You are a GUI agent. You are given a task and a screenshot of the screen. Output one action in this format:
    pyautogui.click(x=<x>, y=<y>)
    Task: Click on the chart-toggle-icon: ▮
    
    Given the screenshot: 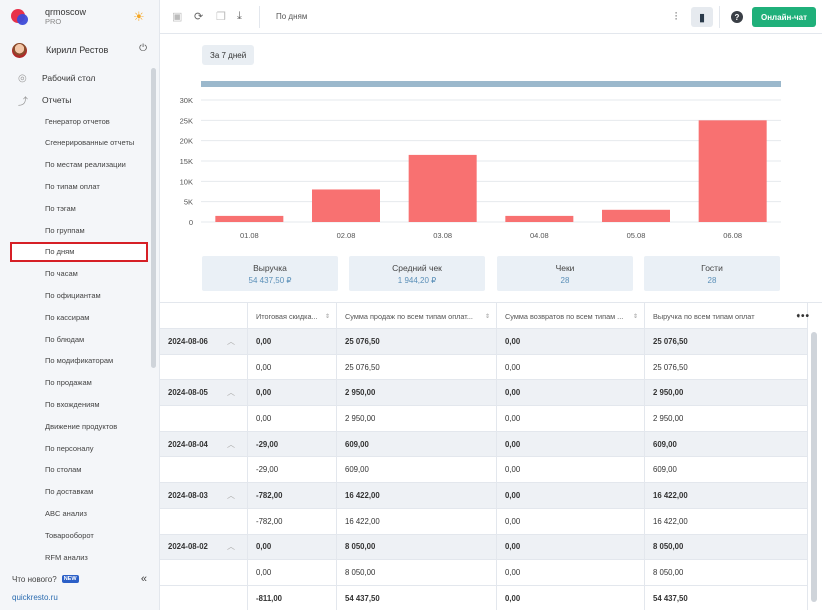 What is the action you would take?
    pyautogui.click(x=702, y=17)
    